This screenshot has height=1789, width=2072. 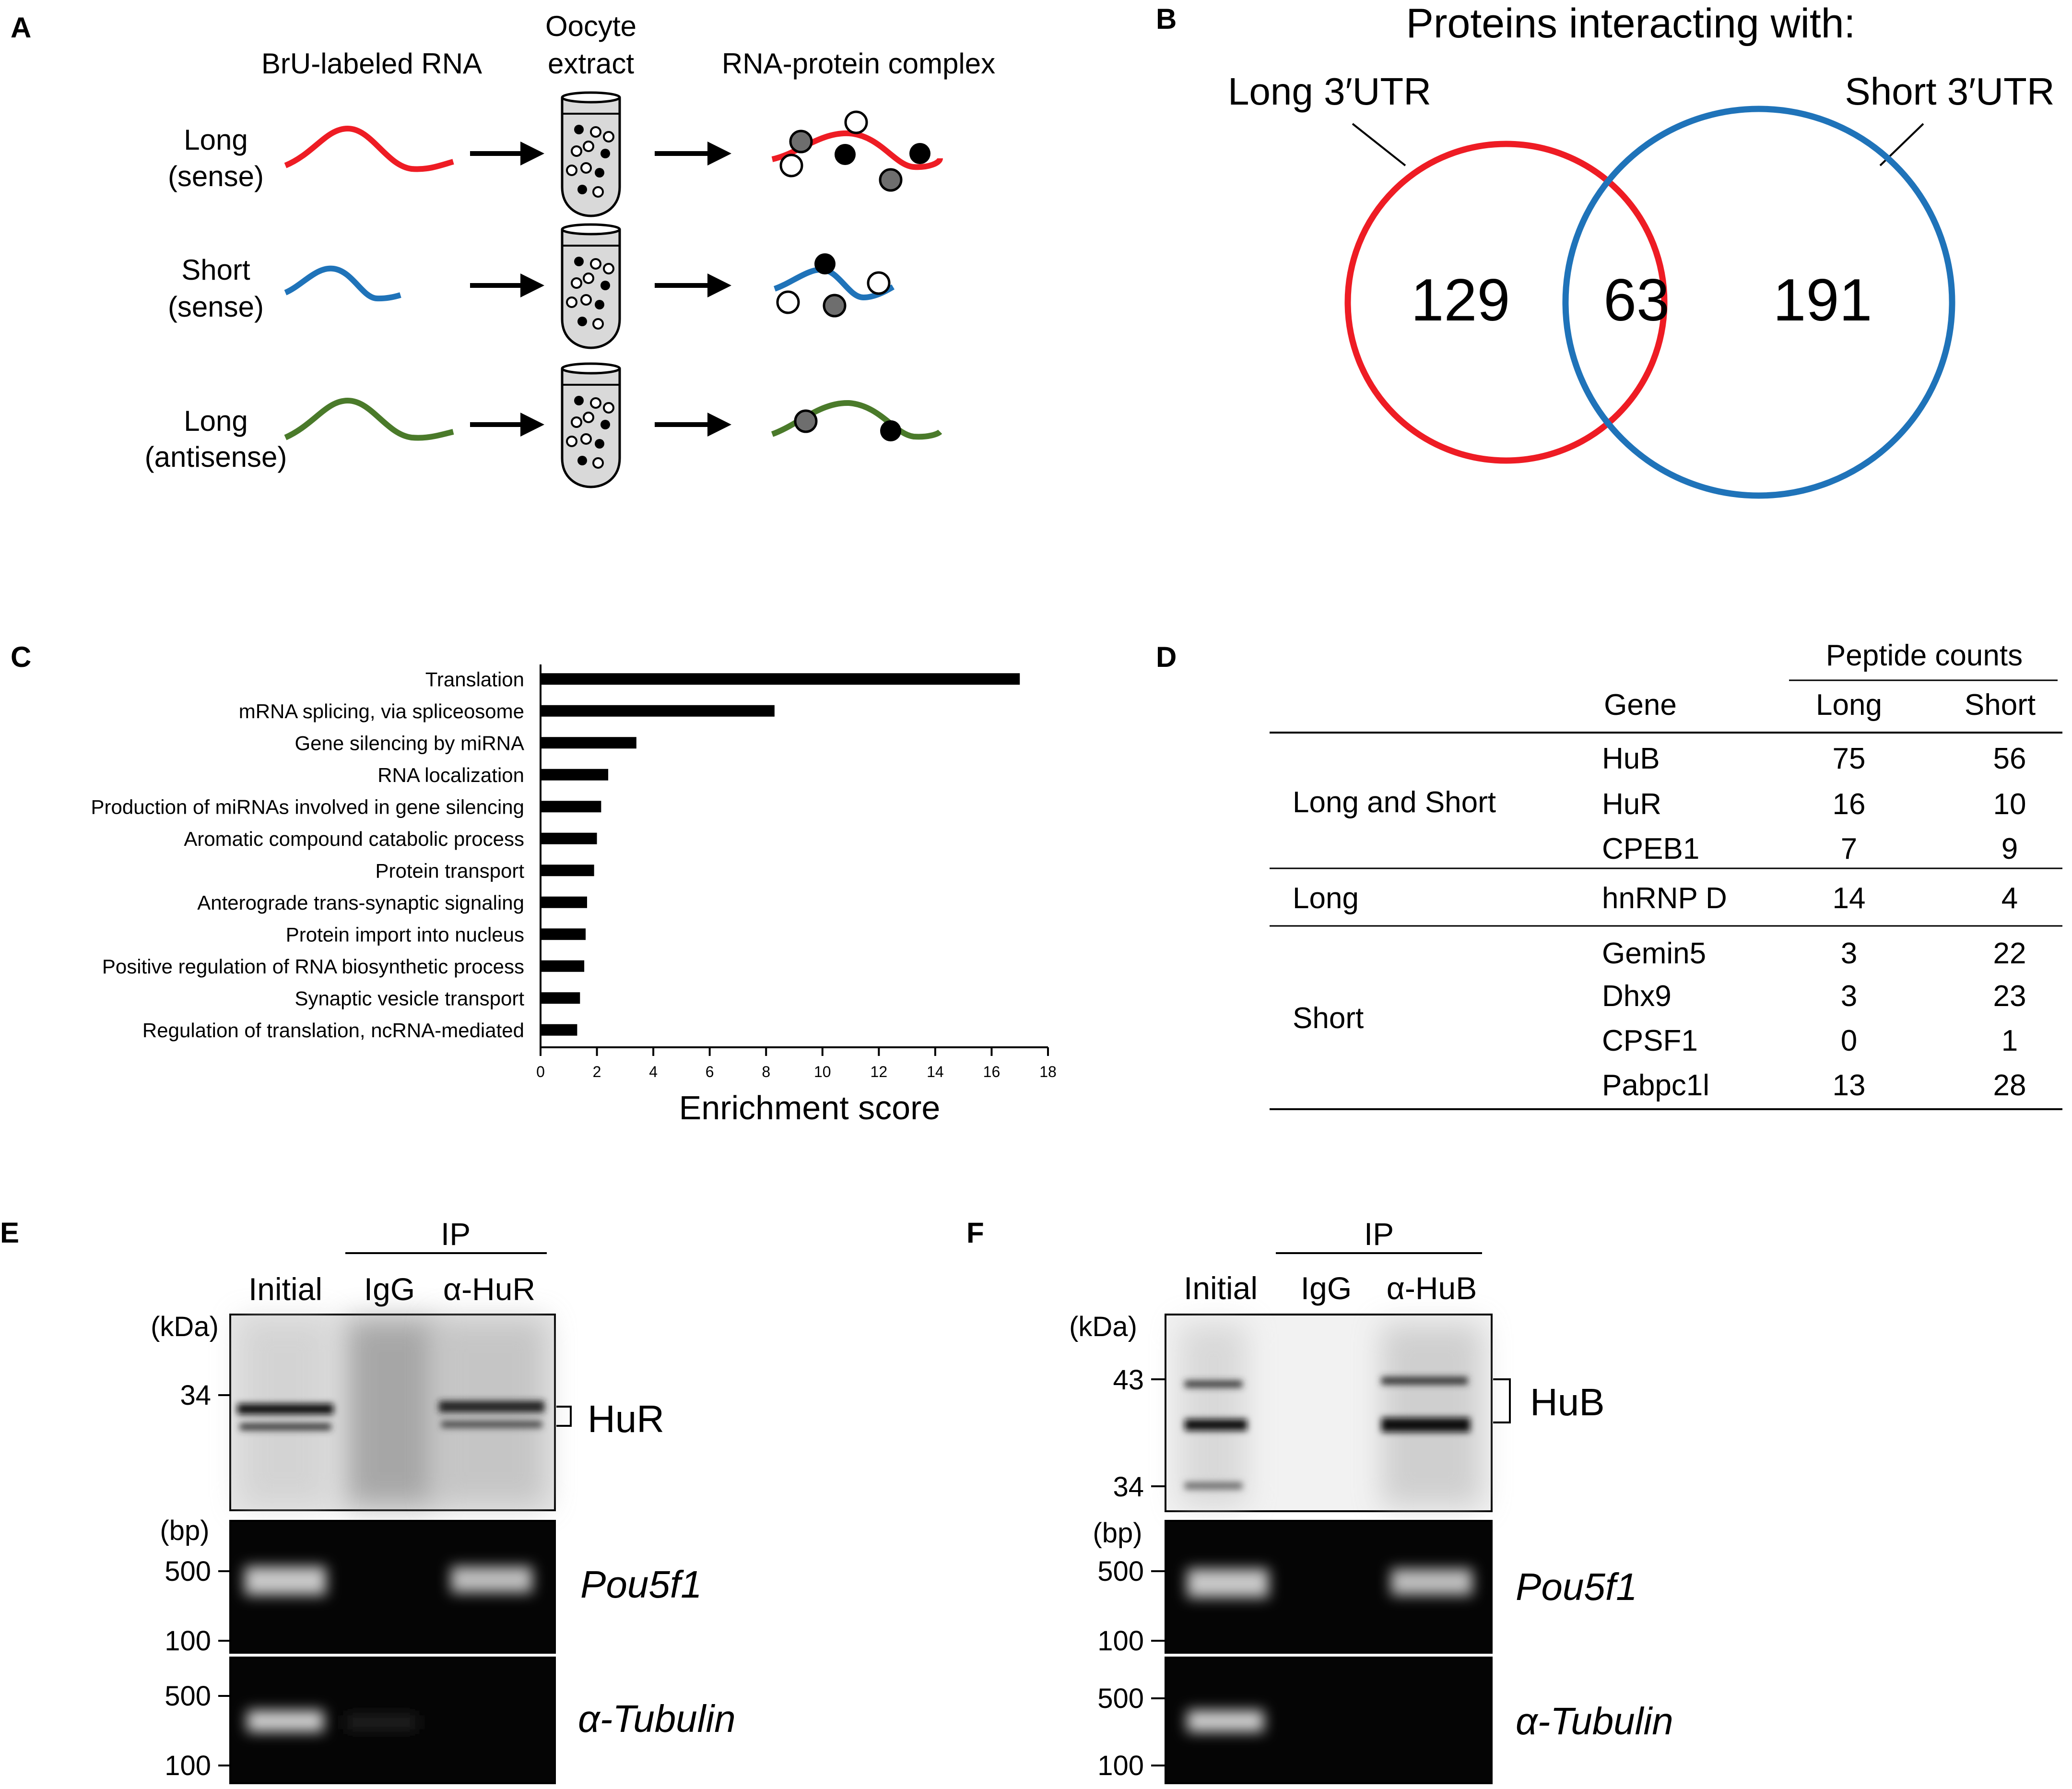 I want to click on short-count-cell: 4, so click(x=2009, y=898).